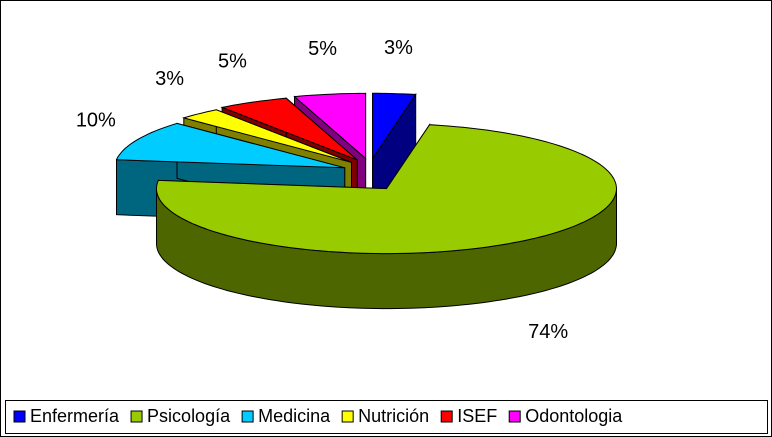 The height and width of the screenshot is (437, 772). What do you see at coordinates (548, 332) in the screenshot?
I see `data-label: 74%` at bounding box center [548, 332].